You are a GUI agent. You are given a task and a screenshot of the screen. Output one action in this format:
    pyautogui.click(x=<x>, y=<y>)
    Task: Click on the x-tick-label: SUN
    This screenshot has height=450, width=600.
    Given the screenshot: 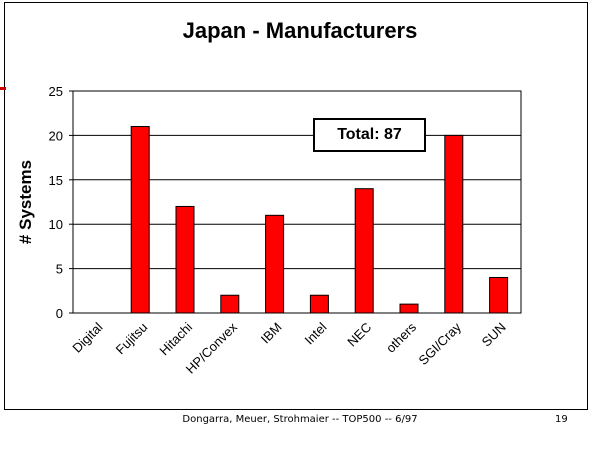 What is the action you would take?
    pyautogui.click(x=494, y=335)
    